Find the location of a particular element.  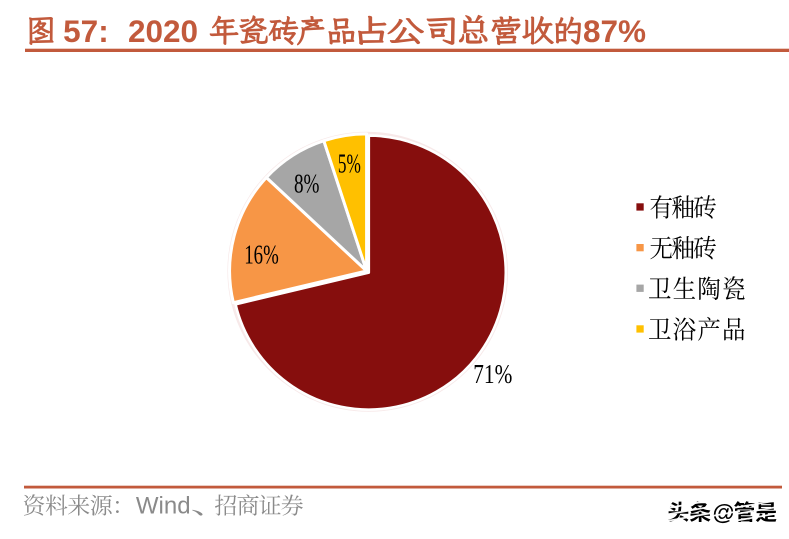

svg-text: 2020 is located at coordinates (163, 31).